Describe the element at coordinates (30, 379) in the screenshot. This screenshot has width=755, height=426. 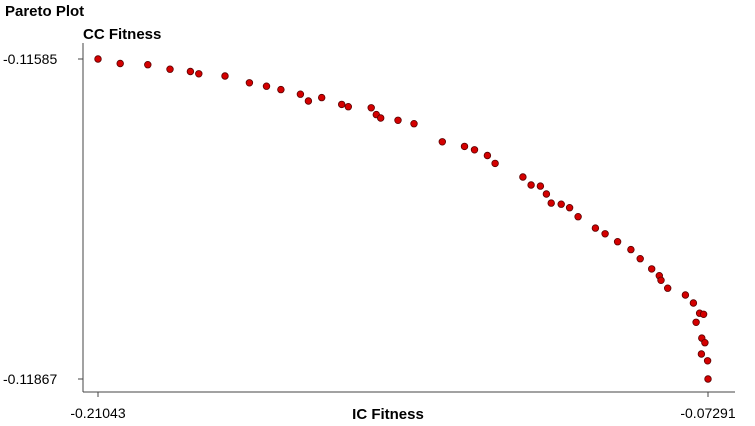
I see `y-tick-label-bottom: -0.11867` at that location.